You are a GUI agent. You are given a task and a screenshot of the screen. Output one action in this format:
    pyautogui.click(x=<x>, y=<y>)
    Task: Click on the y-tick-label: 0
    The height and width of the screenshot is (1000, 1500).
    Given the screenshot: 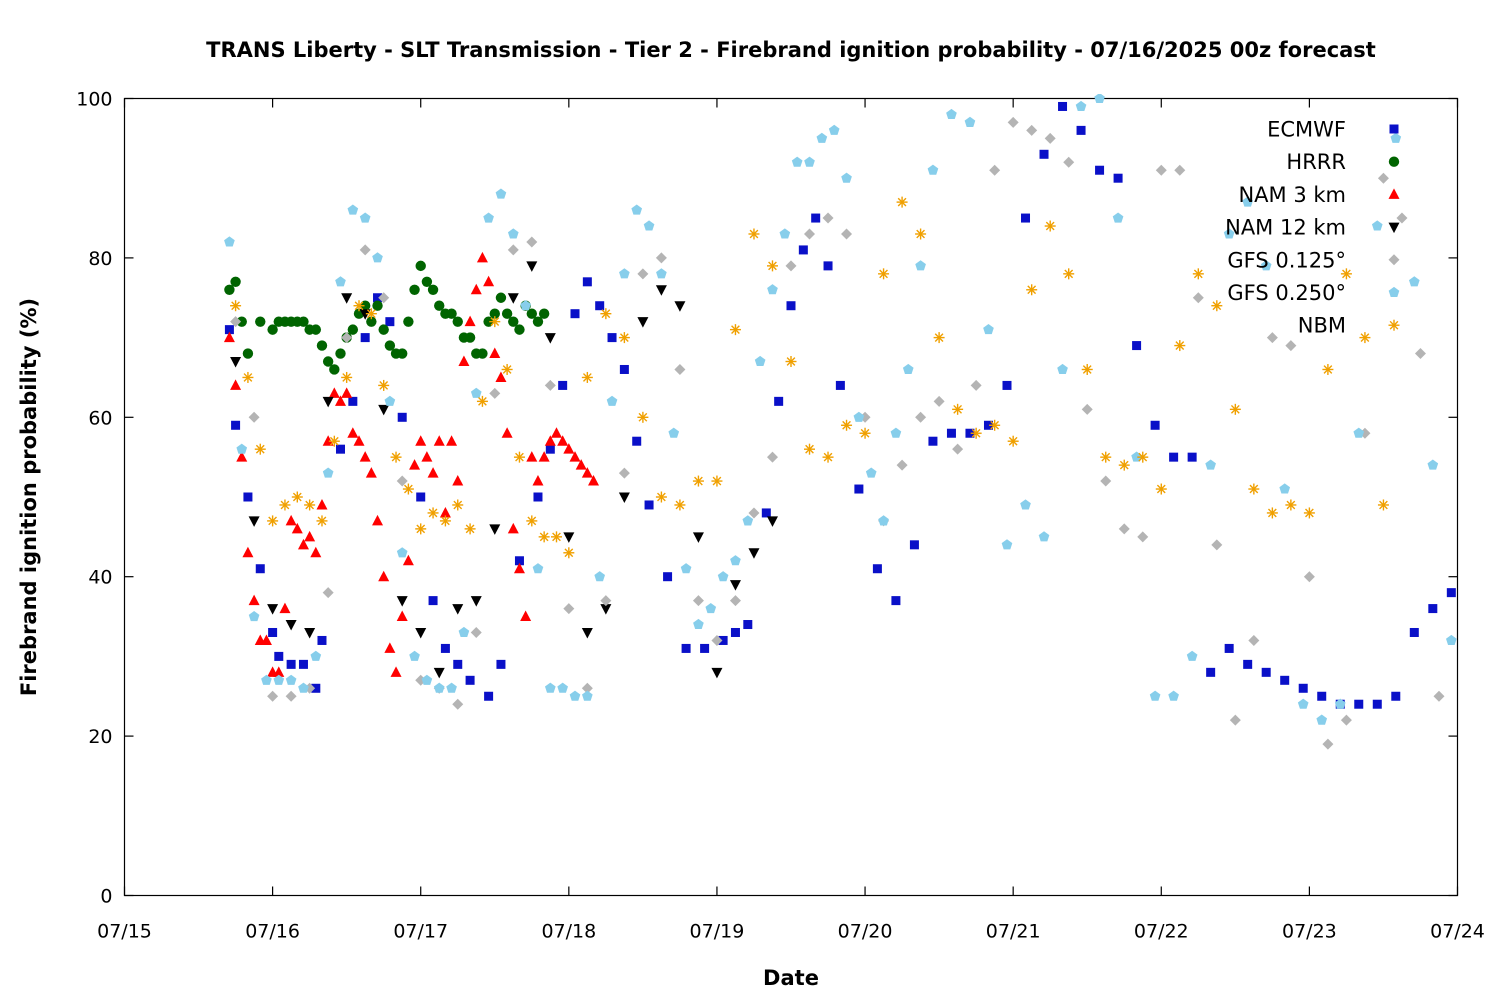 What is the action you would take?
    pyautogui.click(x=106, y=897)
    